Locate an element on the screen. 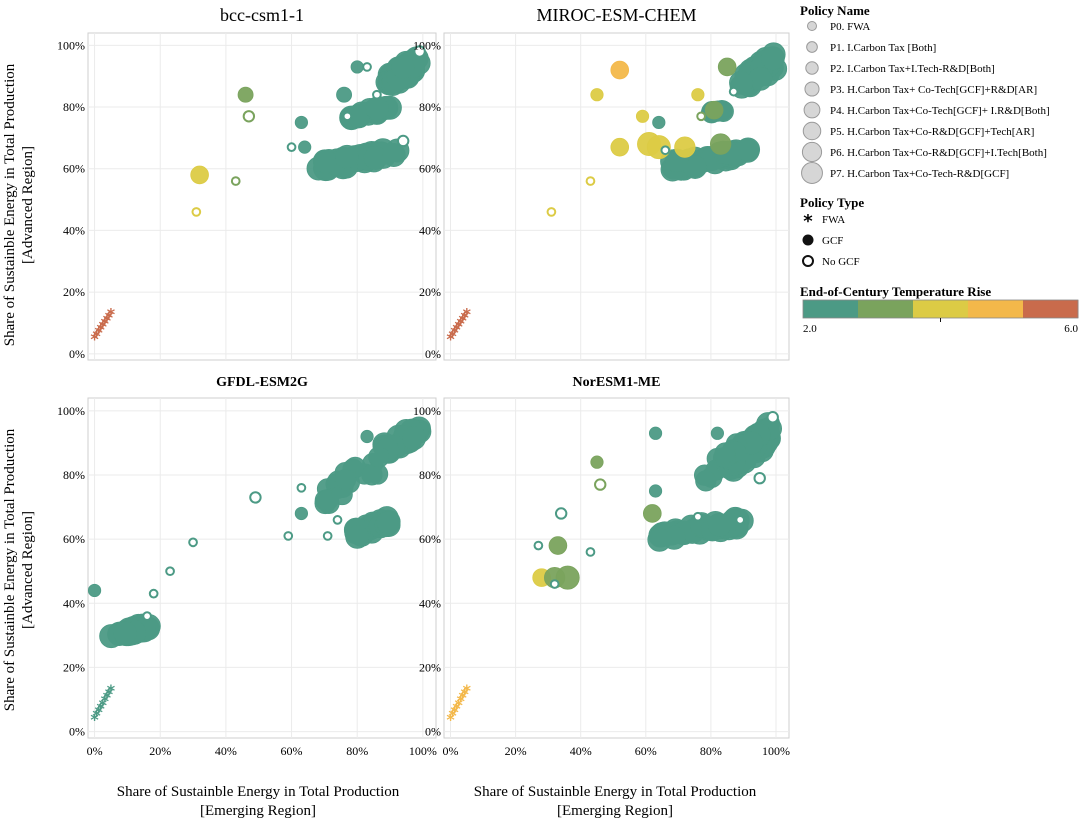 The image size is (1082, 821). legend-policy-name: P0. FWA is located at coordinates (850, 27).